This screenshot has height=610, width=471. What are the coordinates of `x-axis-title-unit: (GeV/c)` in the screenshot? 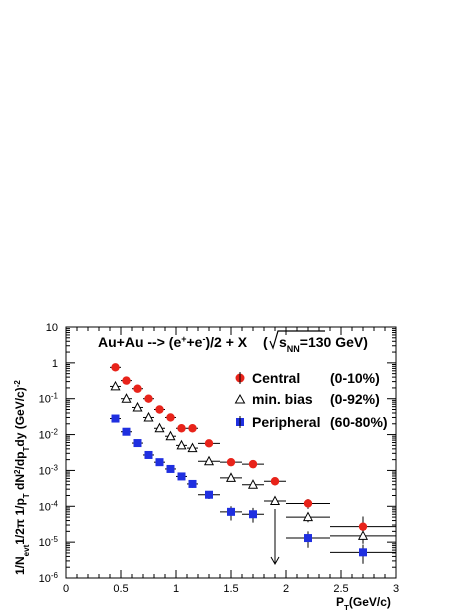 It's located at (370, 602).